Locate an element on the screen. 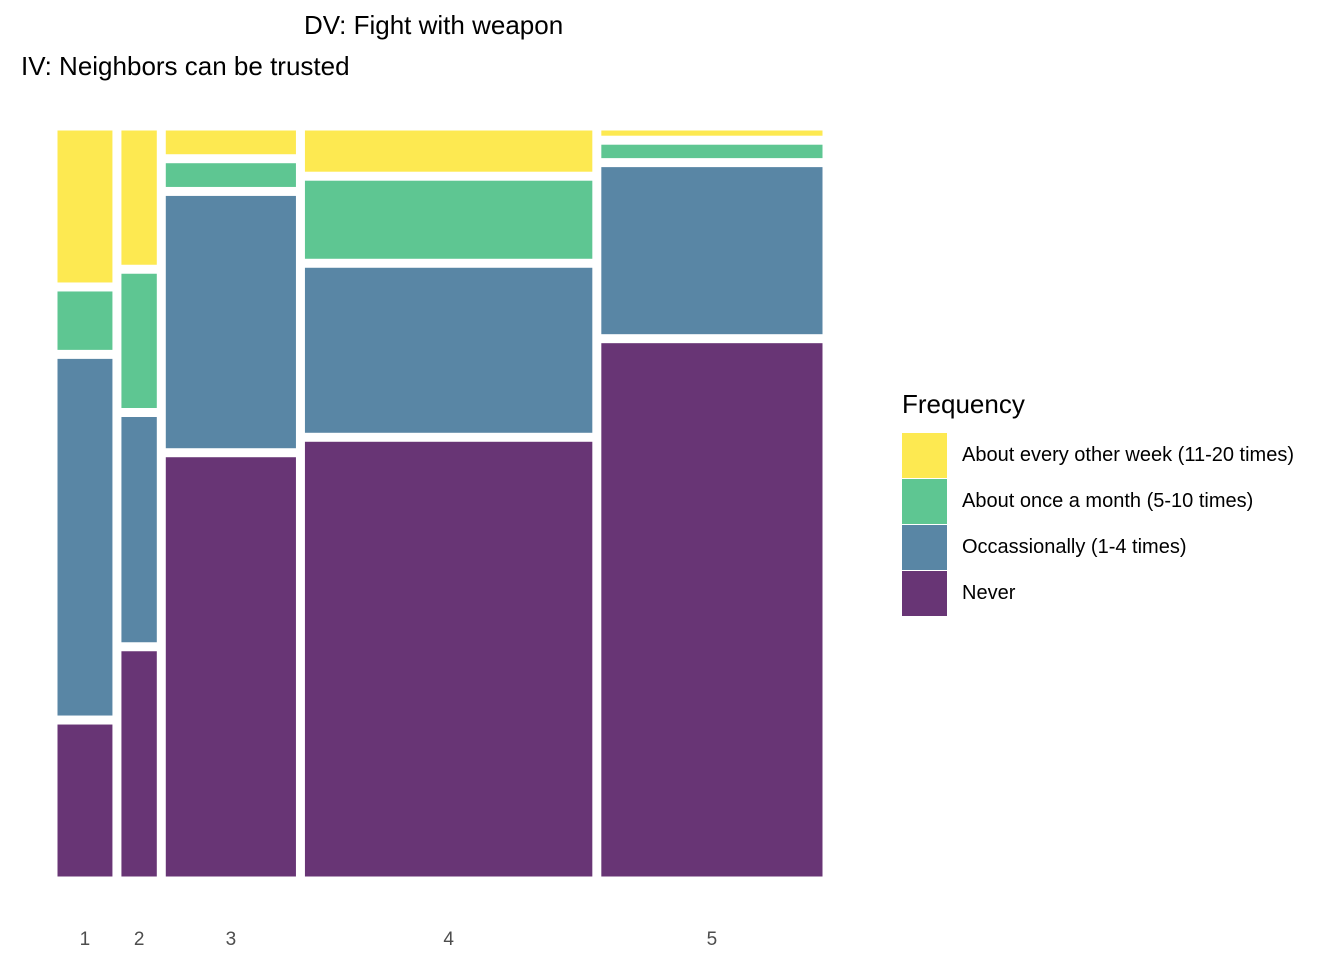 The height and width of the screenshot is (960, 1344). cell-2-about-once-a-month-5-10-times is located at coordinates (139, 340).